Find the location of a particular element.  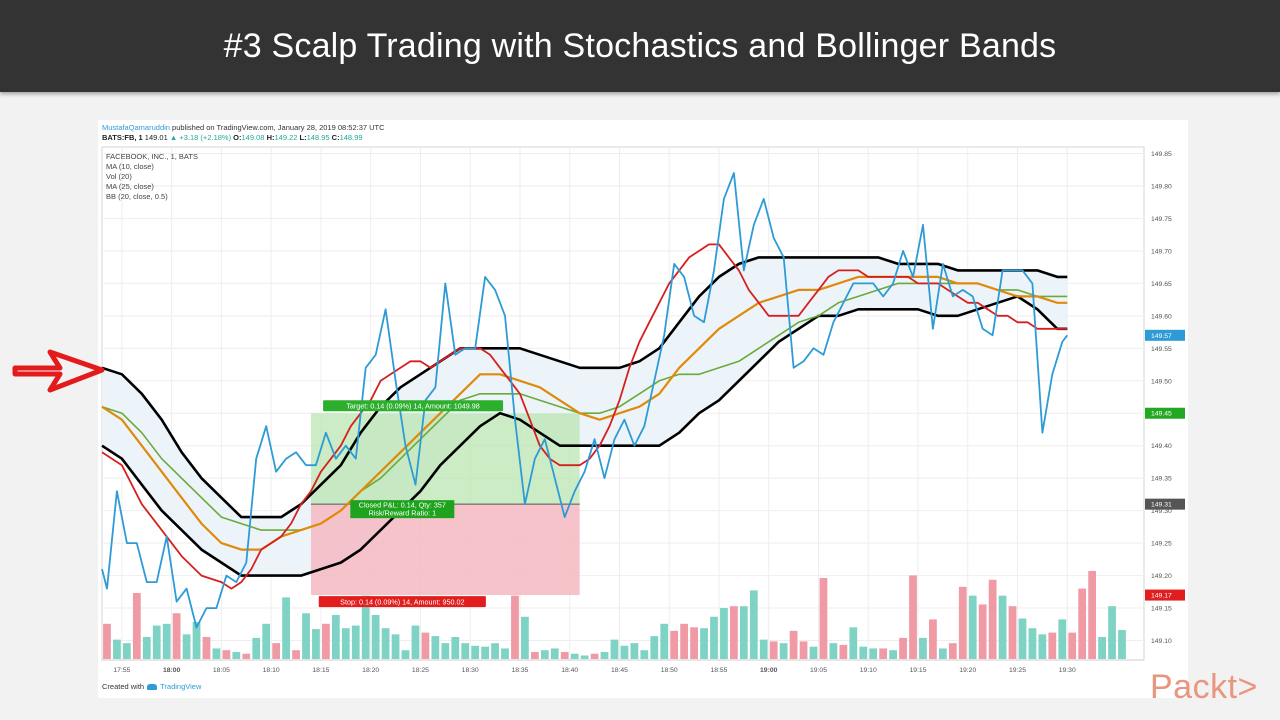

stop-label: Stop: 0.14 (0.09%) 14, Amount: 950.02 is located at coordinates (402, 602).